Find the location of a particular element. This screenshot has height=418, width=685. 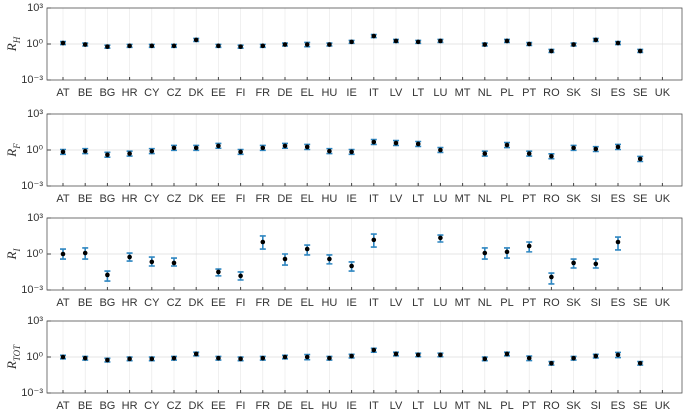

y-label-base: R is located at coordinates (11, 153).